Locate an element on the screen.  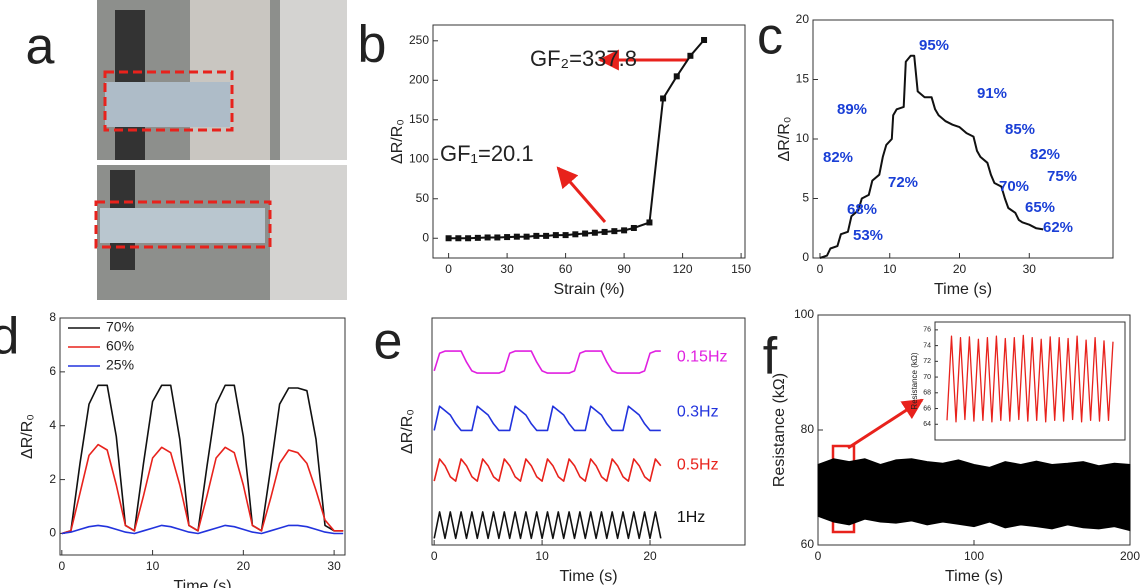
y-tick-label: 76 is located at coordinates (927, 330).